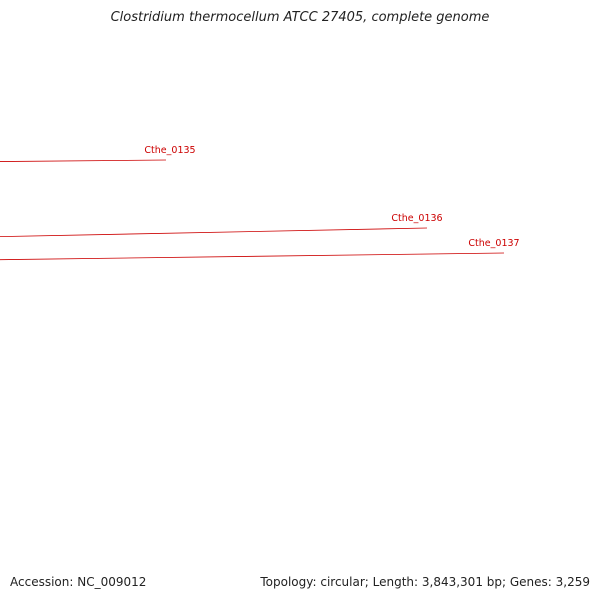  I want to click on gene-label: Cthe_0137, so click(493, 243).